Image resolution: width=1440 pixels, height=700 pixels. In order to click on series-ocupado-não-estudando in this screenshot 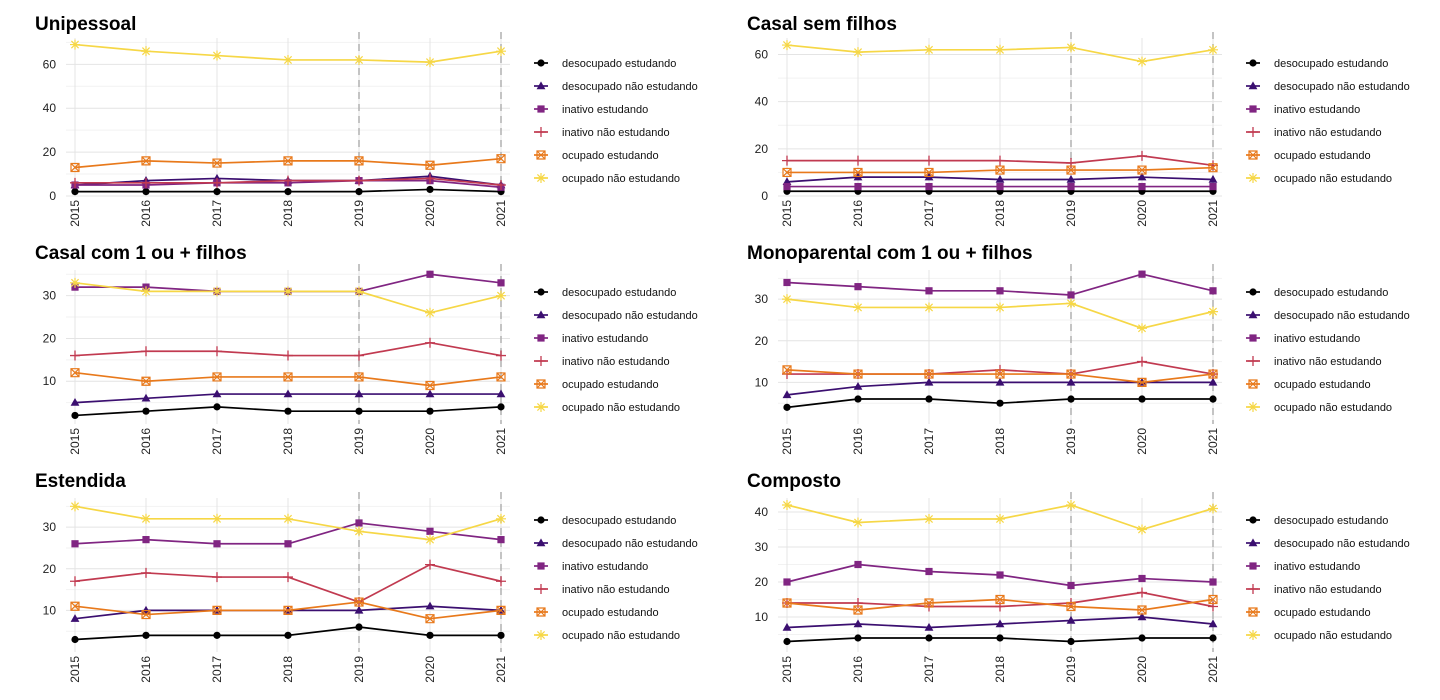, I will do `click(288, 53)`.